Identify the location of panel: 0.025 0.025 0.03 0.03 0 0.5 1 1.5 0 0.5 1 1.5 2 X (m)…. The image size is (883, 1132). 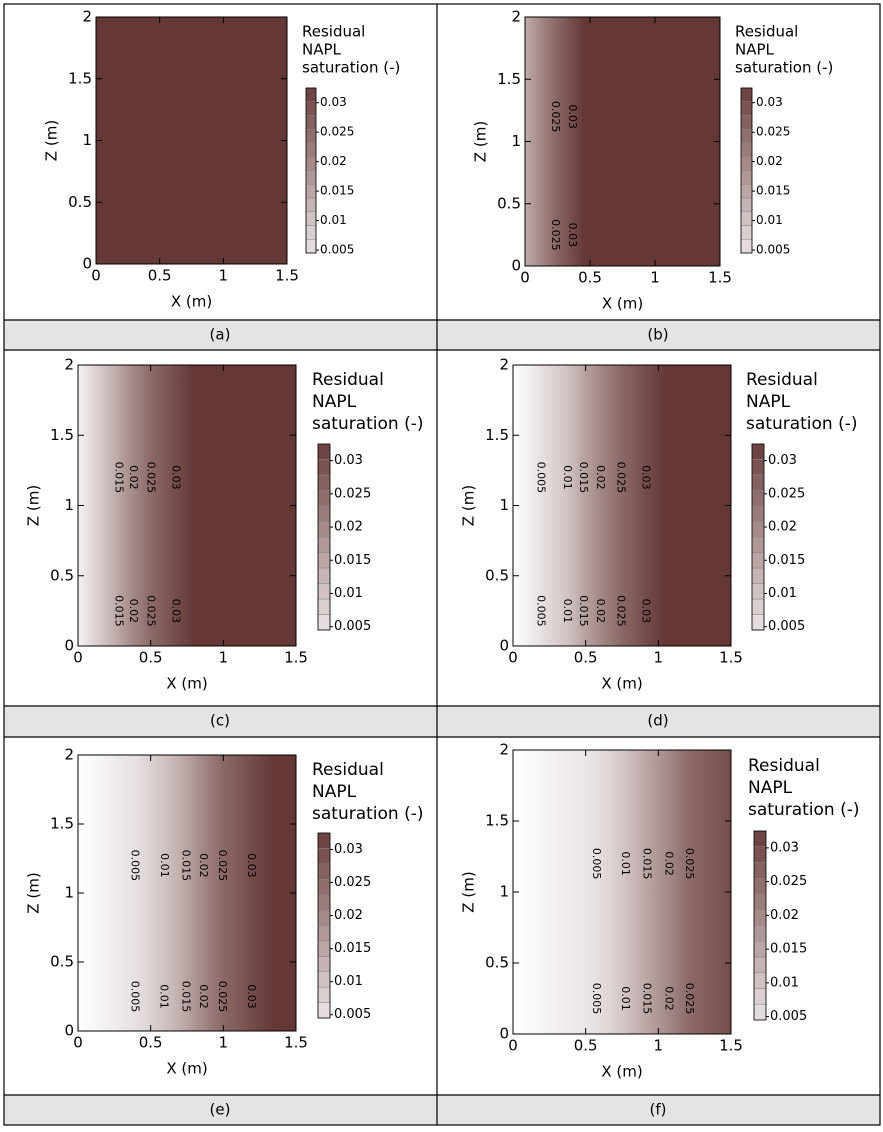
(653, 176).